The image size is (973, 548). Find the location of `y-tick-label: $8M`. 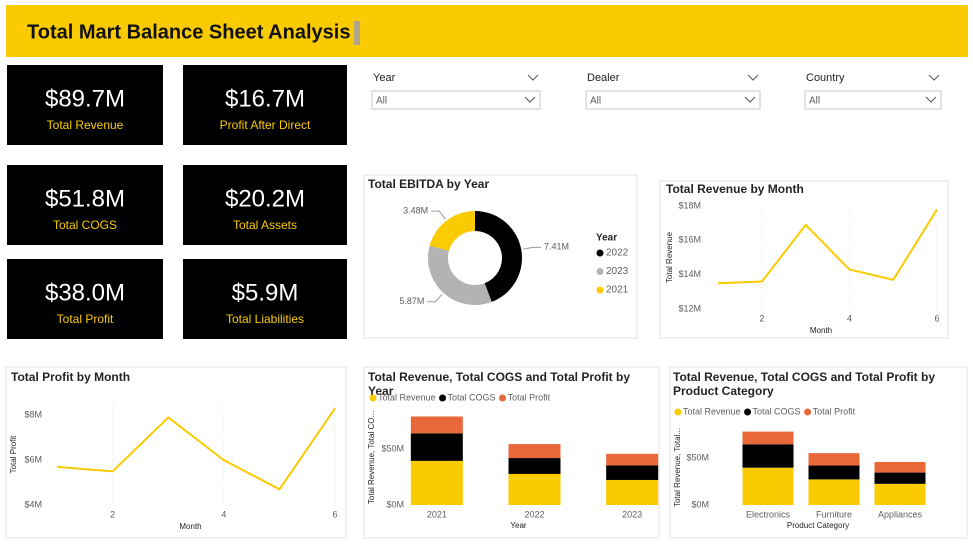

y-tick-label: $8M is located at coordinates (33, 415).